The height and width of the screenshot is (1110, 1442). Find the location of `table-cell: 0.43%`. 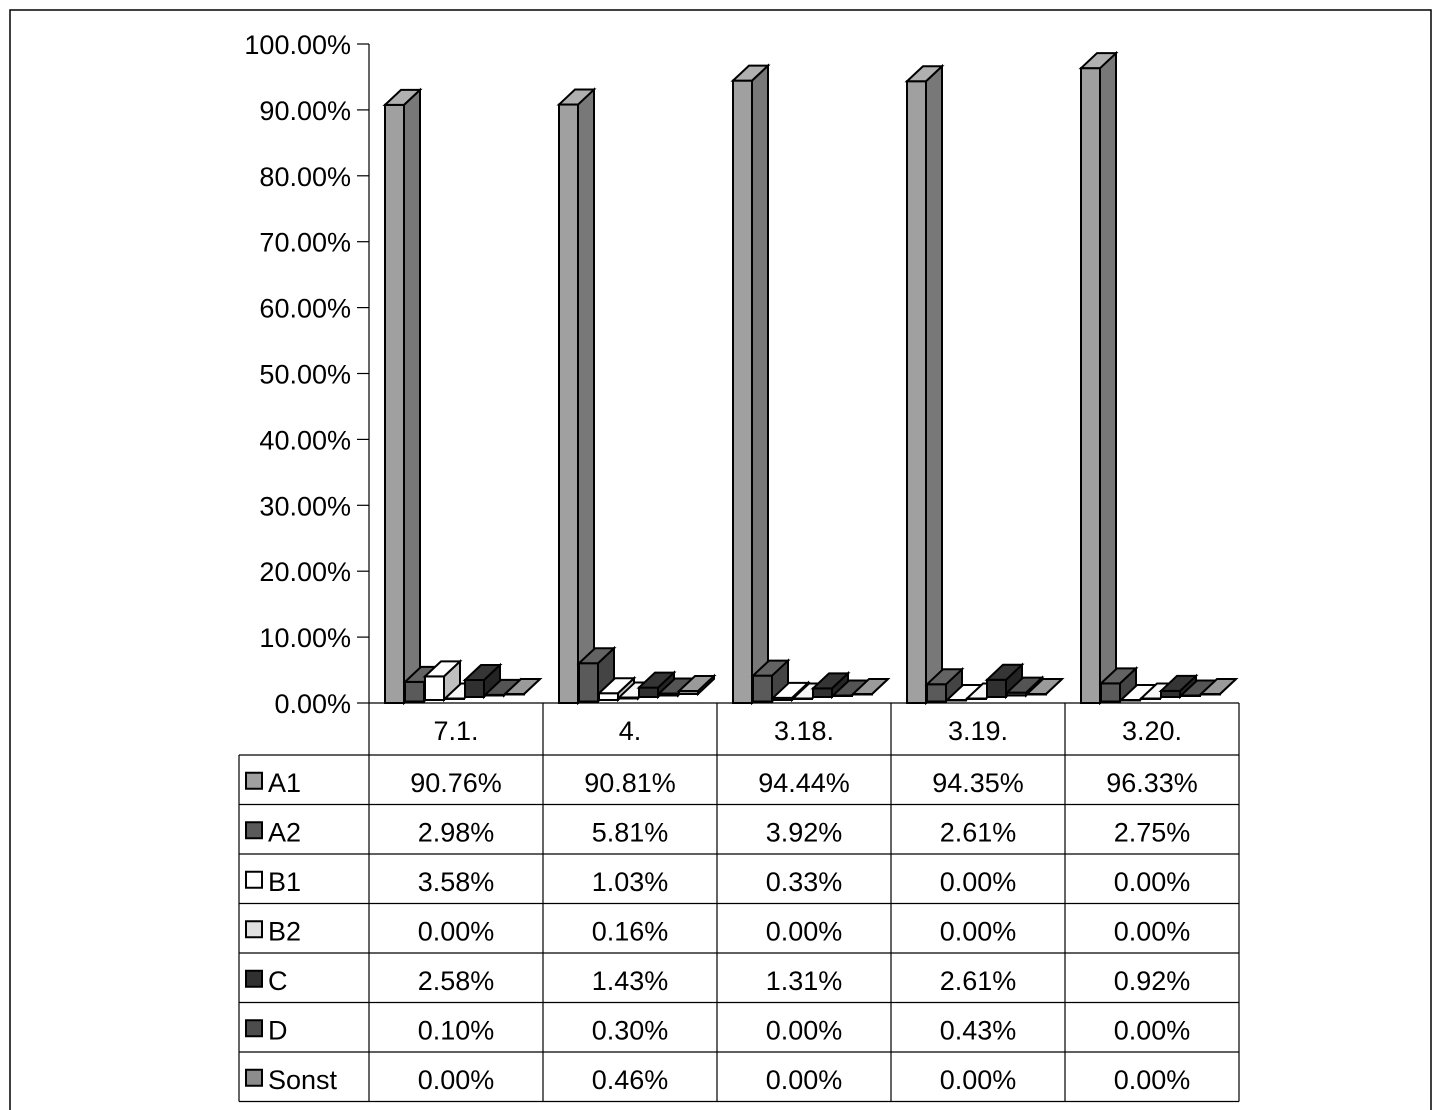

table-cell: 0.43% is located at coordinates (978, 1030).